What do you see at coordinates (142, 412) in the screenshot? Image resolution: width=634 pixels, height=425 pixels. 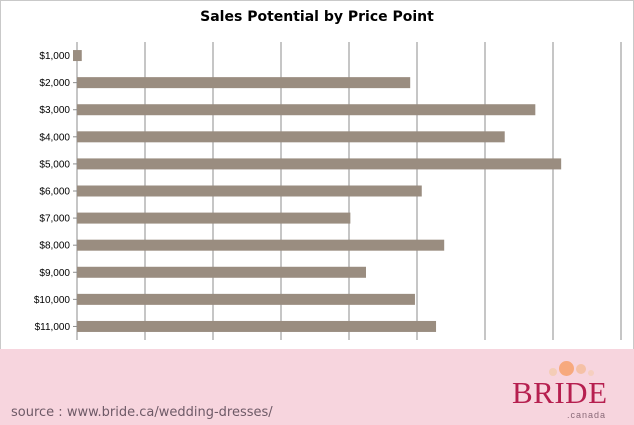 I see `source-caption: source : www.bride.ca/wedding-dresses/` at bounding box center [142, 412].